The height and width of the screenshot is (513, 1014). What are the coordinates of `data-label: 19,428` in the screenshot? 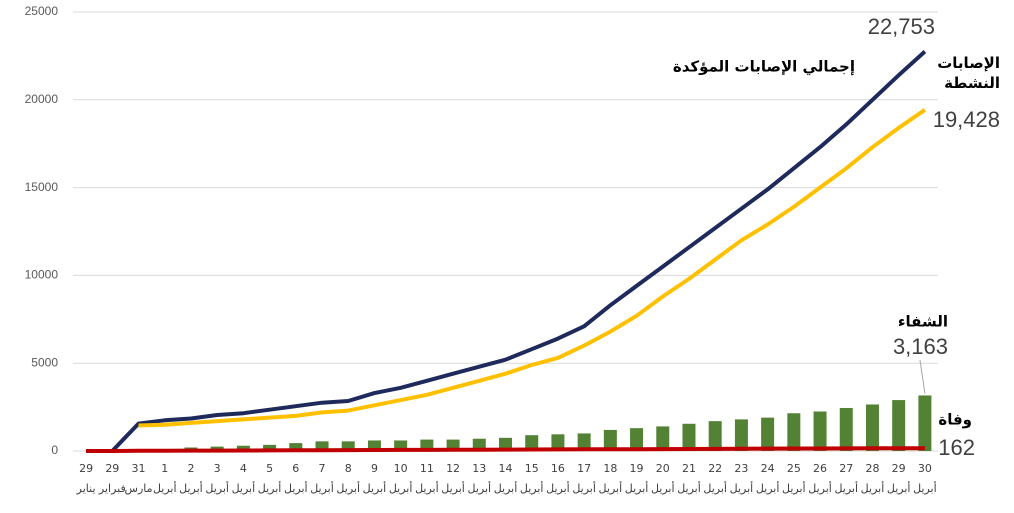 It's located at (966, 119).